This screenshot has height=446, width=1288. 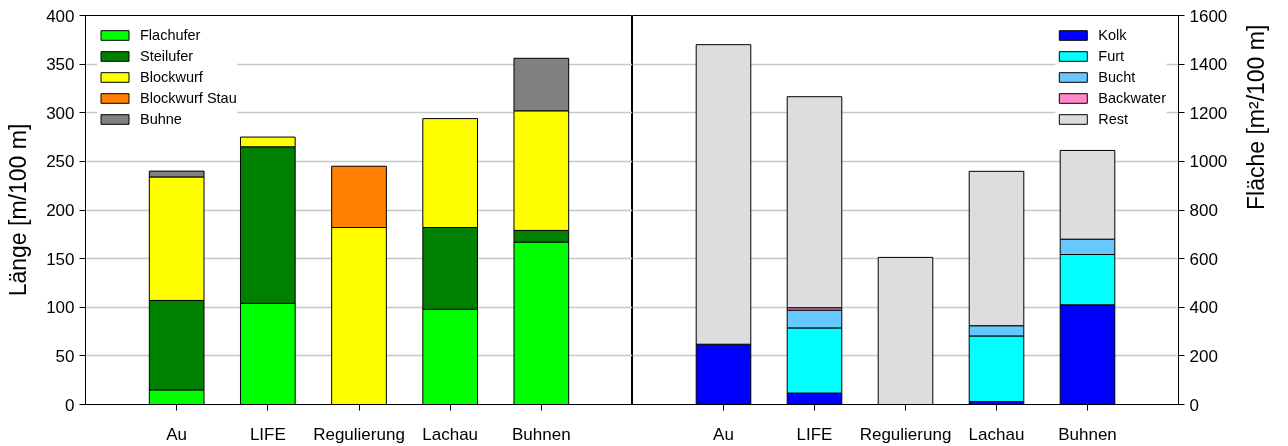 What do you see at coordinates (1208, 113) in the screenshot?
I see `y2-tick-label: 1200` at bounding box center [1208, 113].